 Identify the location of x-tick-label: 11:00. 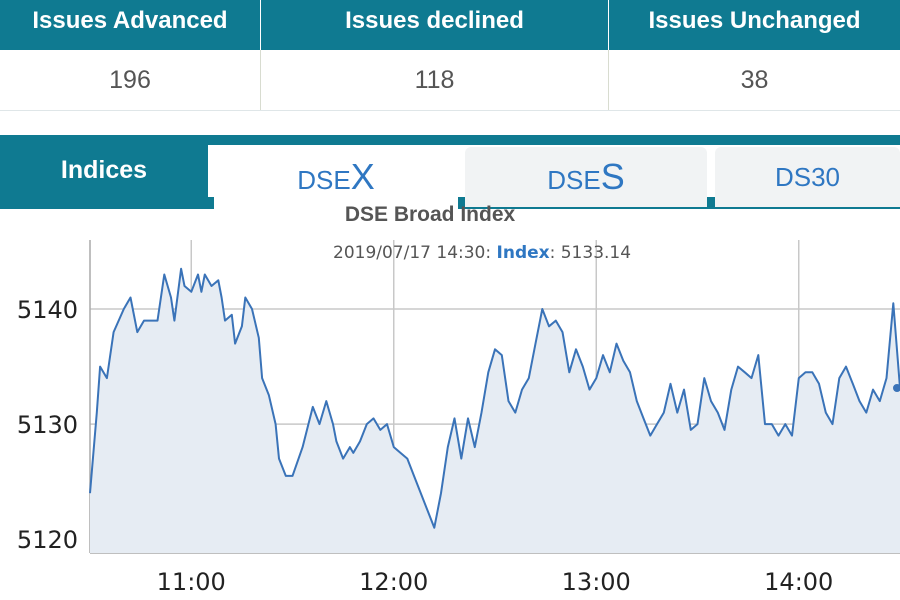
(191, 582).